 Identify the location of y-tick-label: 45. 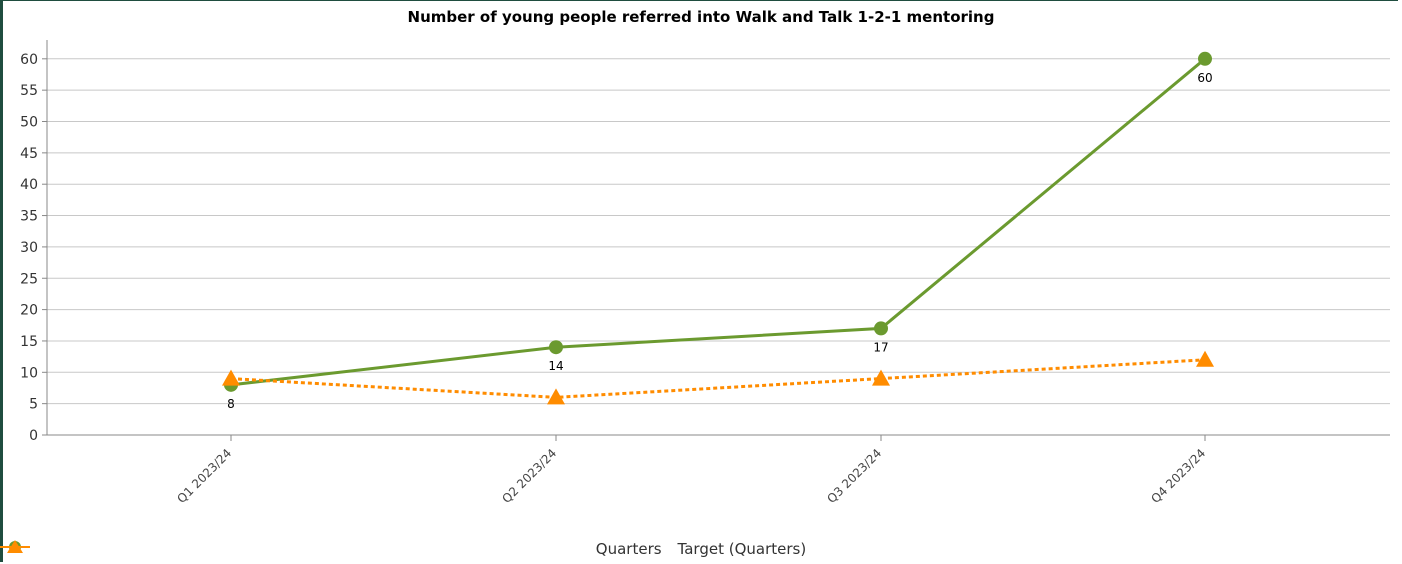
(29, 154).